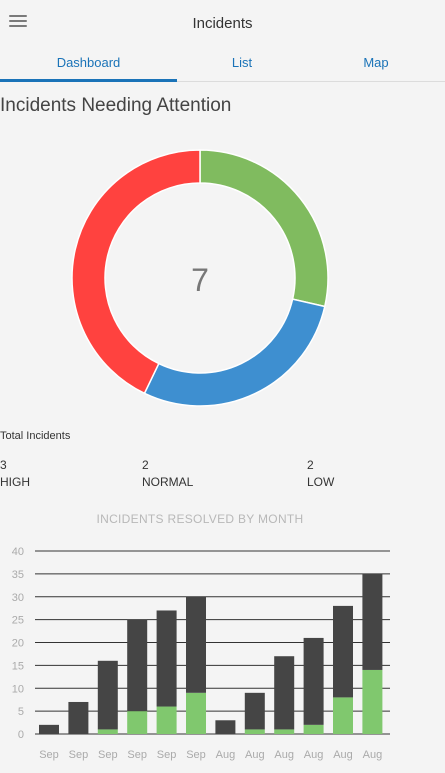 The width and height of the screenshot is (445, 773). Describe the element at coordinates (18, 552) in the screenshot. I see `y-tick-label: 40` at that location.